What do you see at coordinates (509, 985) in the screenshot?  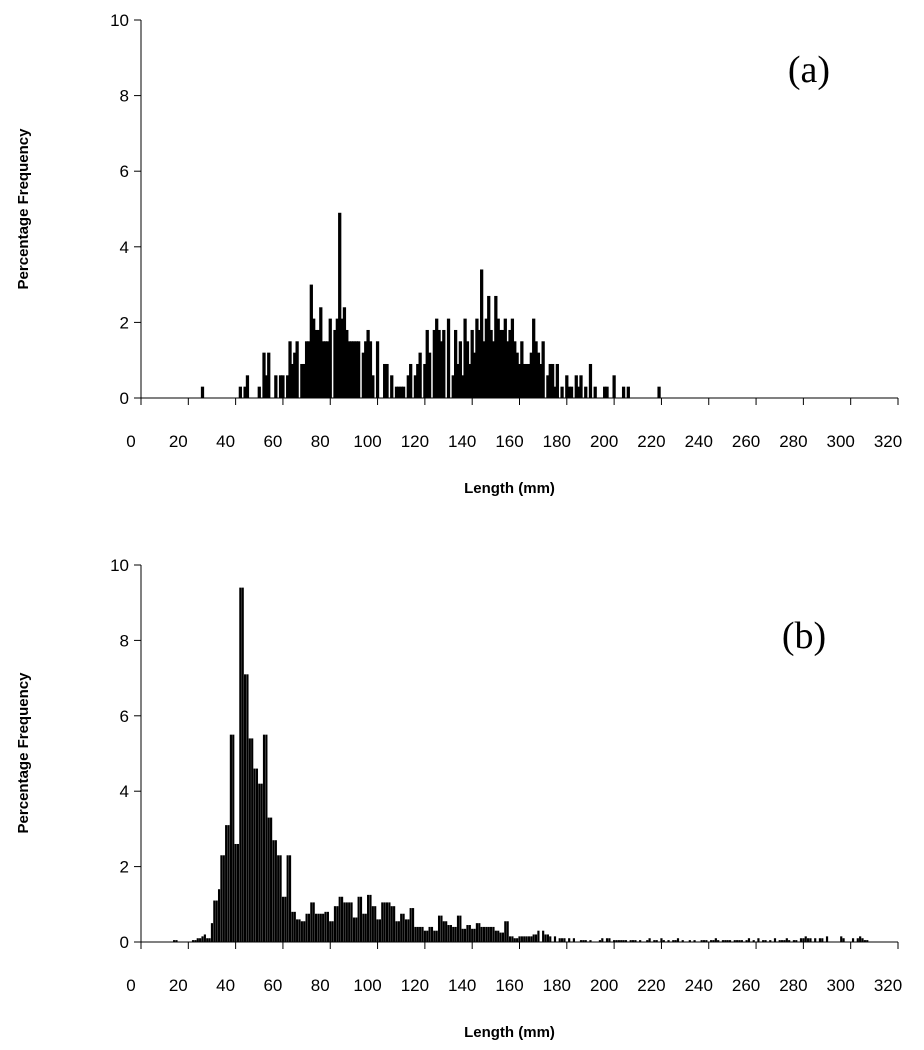 I see `panel-b-x-tick-label: 160` at bounding box center [509, 985].